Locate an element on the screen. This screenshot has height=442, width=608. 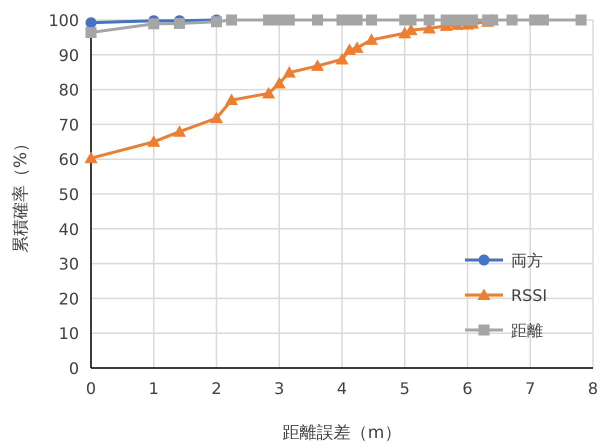
legend-label: RSSI is located at coordinates (529, 295).